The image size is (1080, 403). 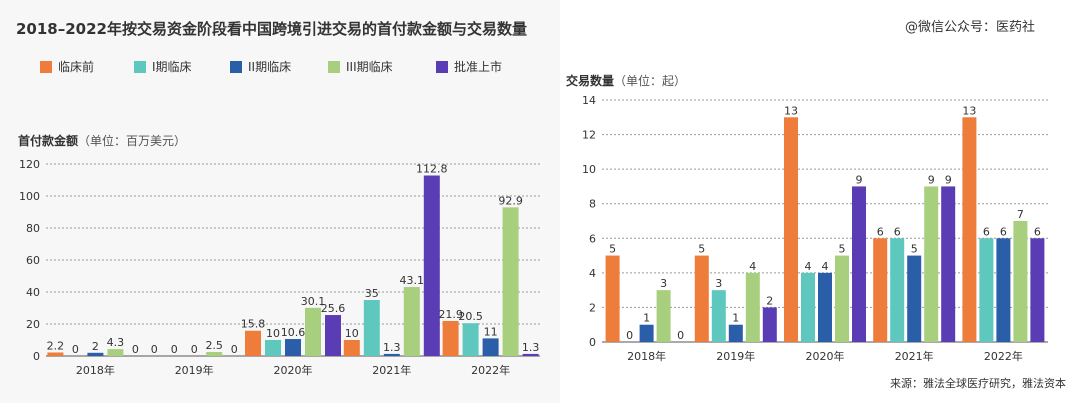 What do you see at coordinates (1003, 356) in the screenshot?
I see `right-chart-category-label: 2022年` at bounding box center [1003, 356].